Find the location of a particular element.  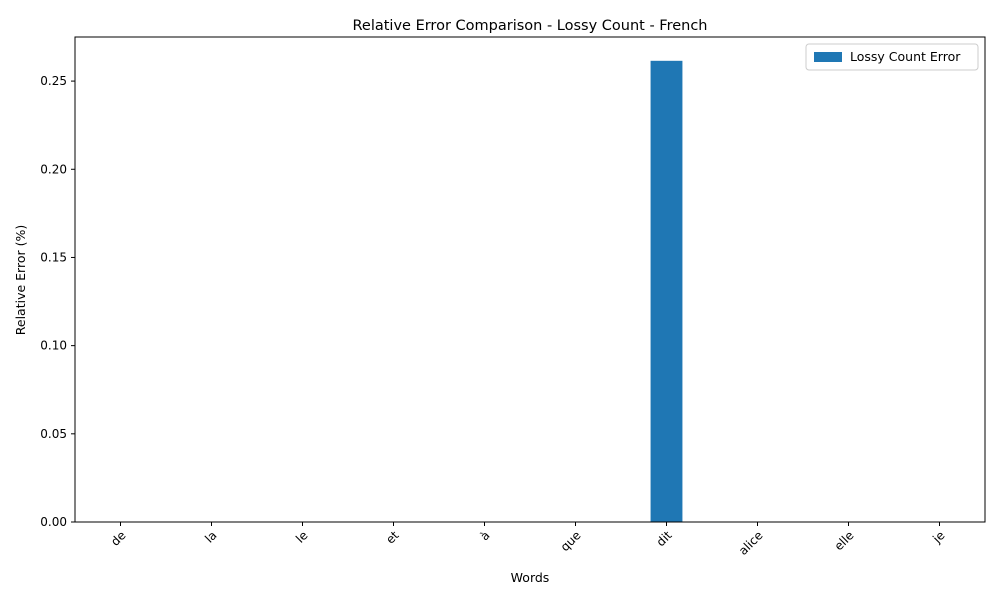

x-axis: de la le et à que dit alice elle je is located at coordinates (528, 540).